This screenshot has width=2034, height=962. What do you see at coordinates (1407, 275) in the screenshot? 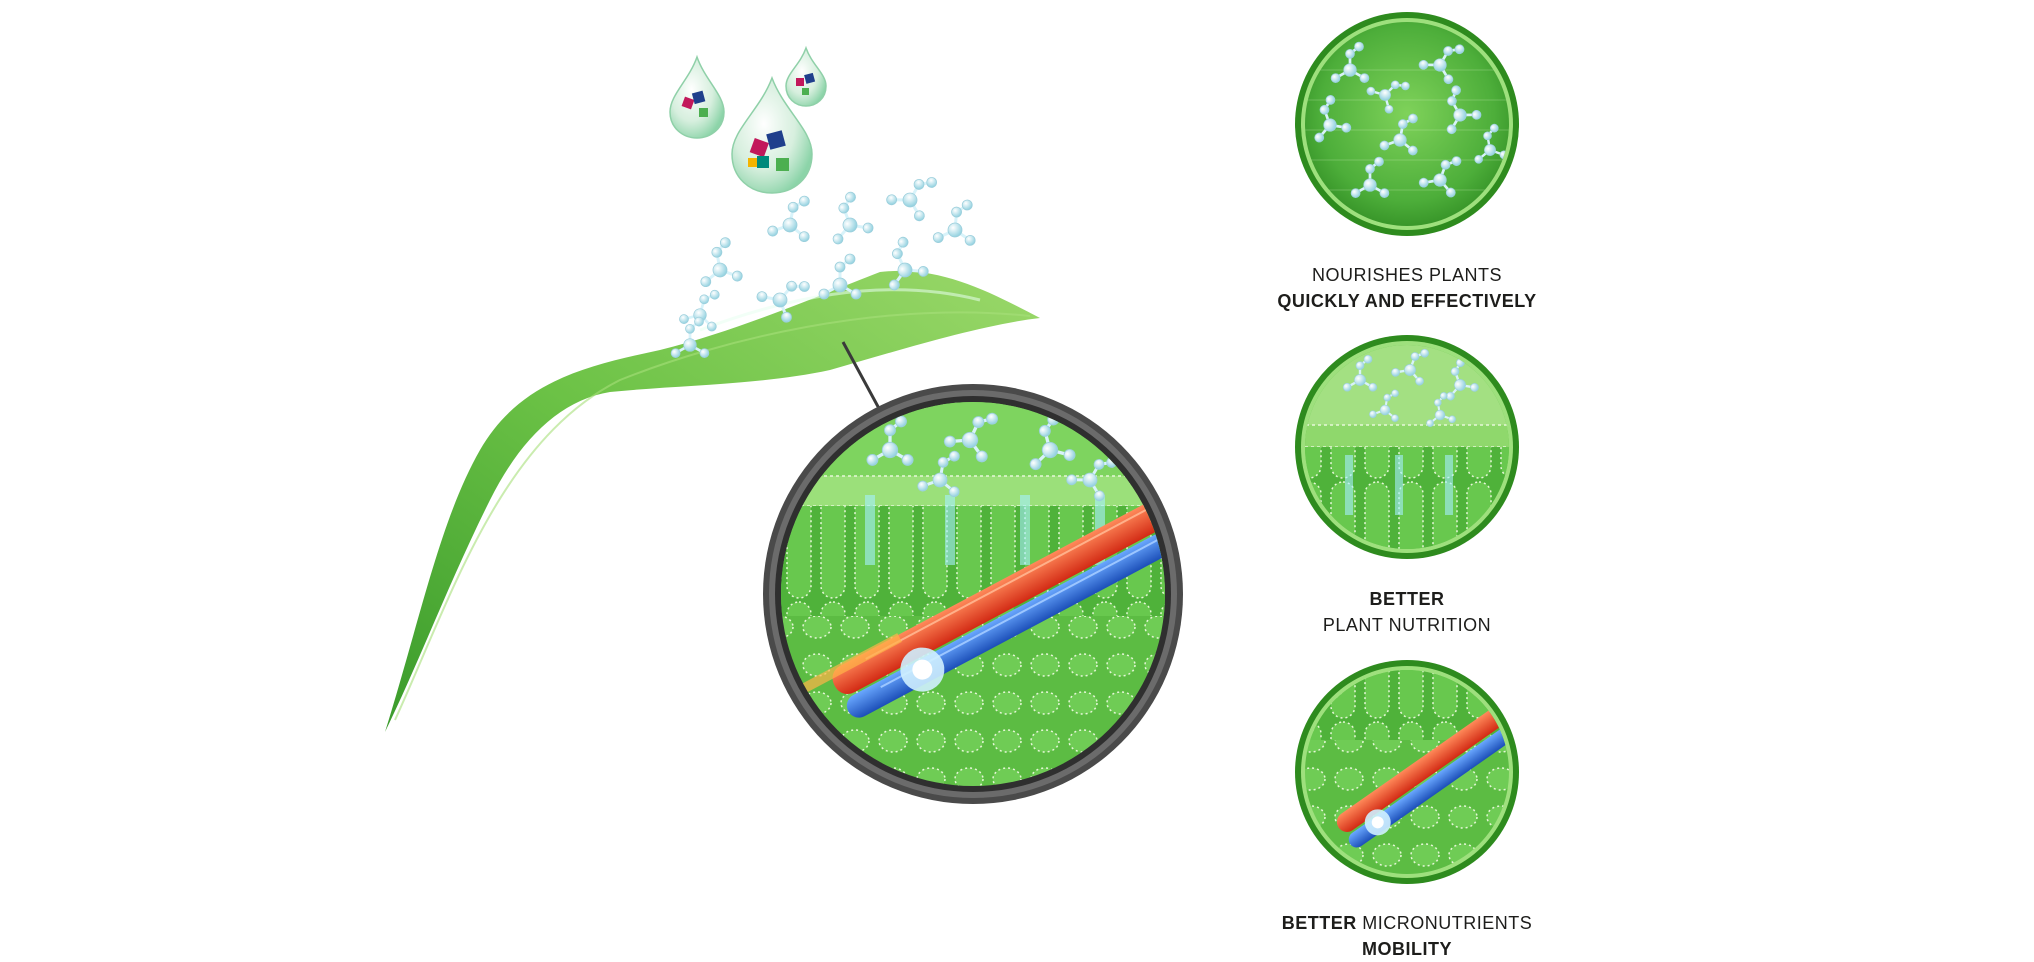
I see `caption-line-1: NOURISHES PLANTS` at bounding box center [1407, 275].